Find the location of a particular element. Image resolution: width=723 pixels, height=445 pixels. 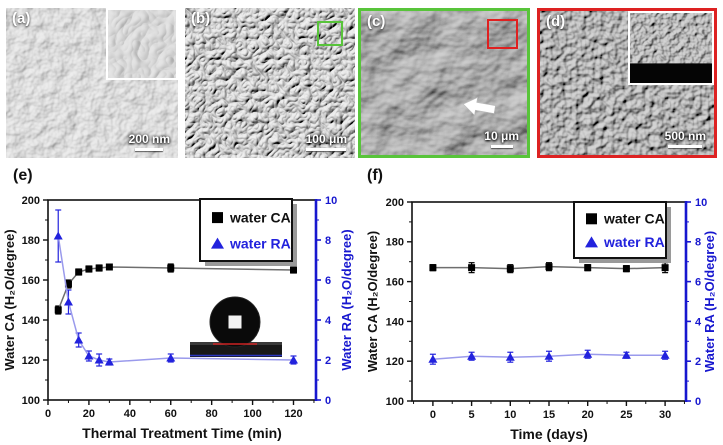

x-axis-title: Thermal Treatment Time (min) is located at coordinates (182, 433).